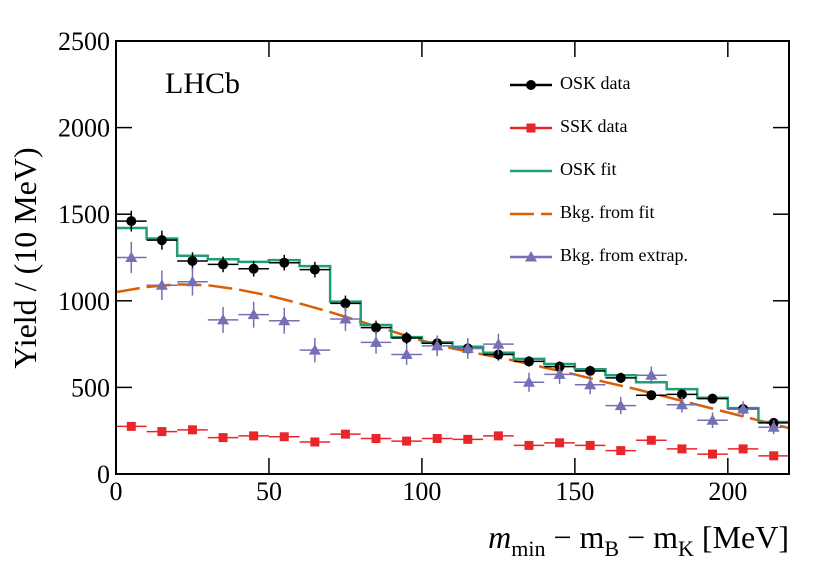  I want to click on x-label-sub: K, so click(686, 548).